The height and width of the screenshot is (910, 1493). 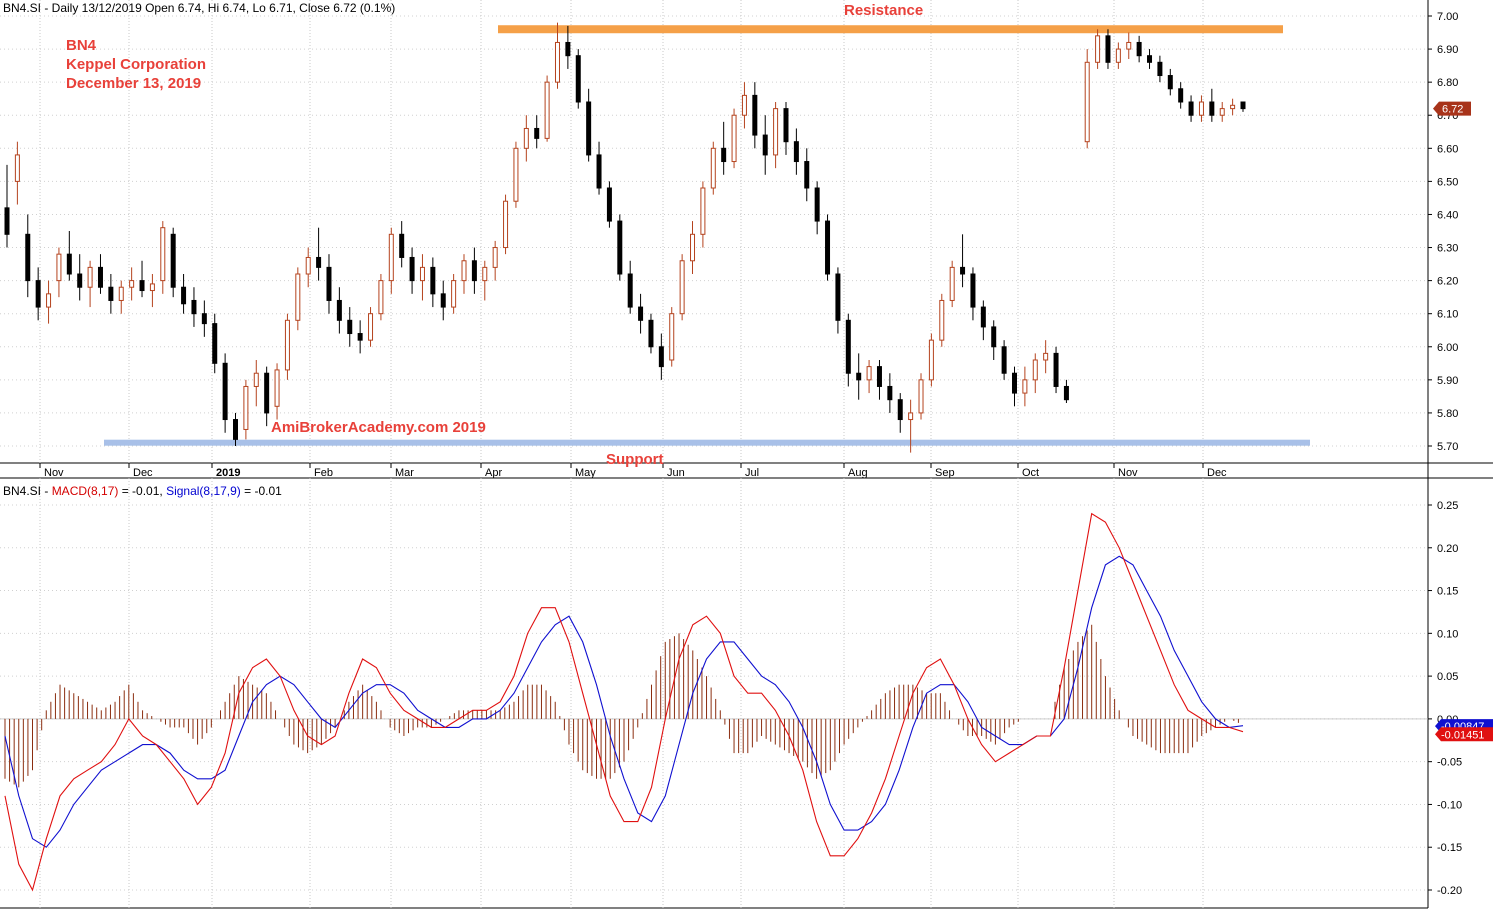 What do you see at coordinates (493, 473) in the screenshot?
I see `month-label: Apr` at bounding box center [493, 473].